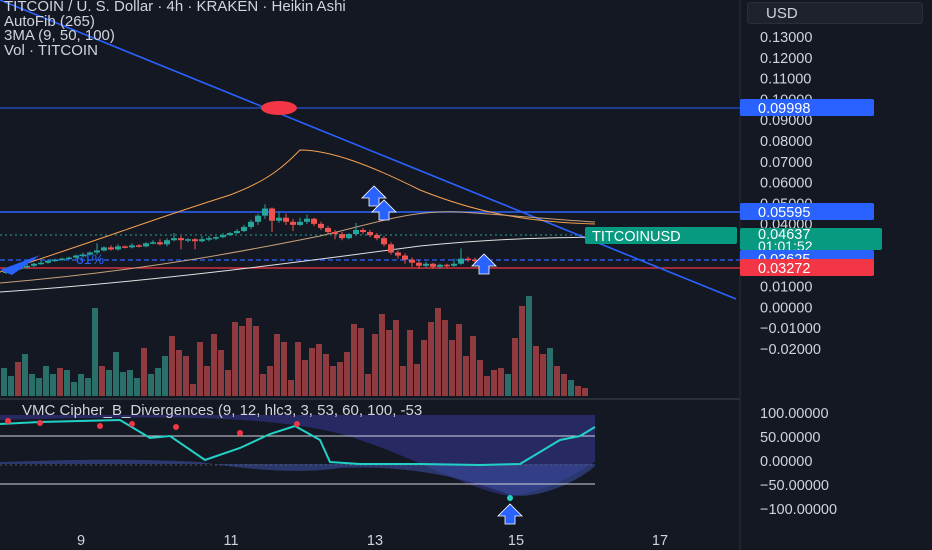  Describe the element at coordinates (51, 50) in the screenshot. I see `indicator-volume: Vol · TITCOIN` at that location.